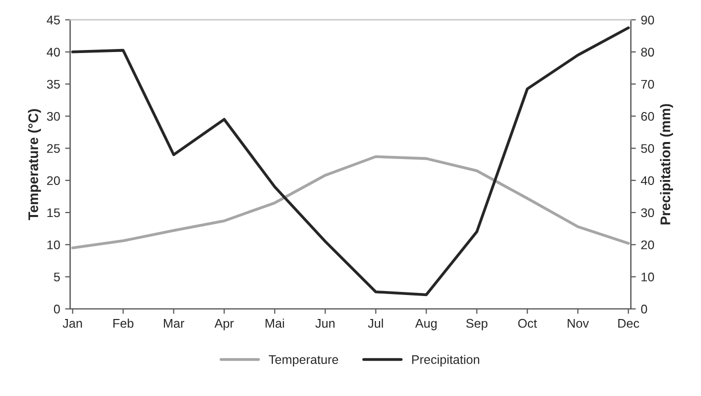 This screenshot has height=396, width=701. Describe the element at coordinates (647, 116) in the screenshot. I see `y2-tick-label: 60` at that location.